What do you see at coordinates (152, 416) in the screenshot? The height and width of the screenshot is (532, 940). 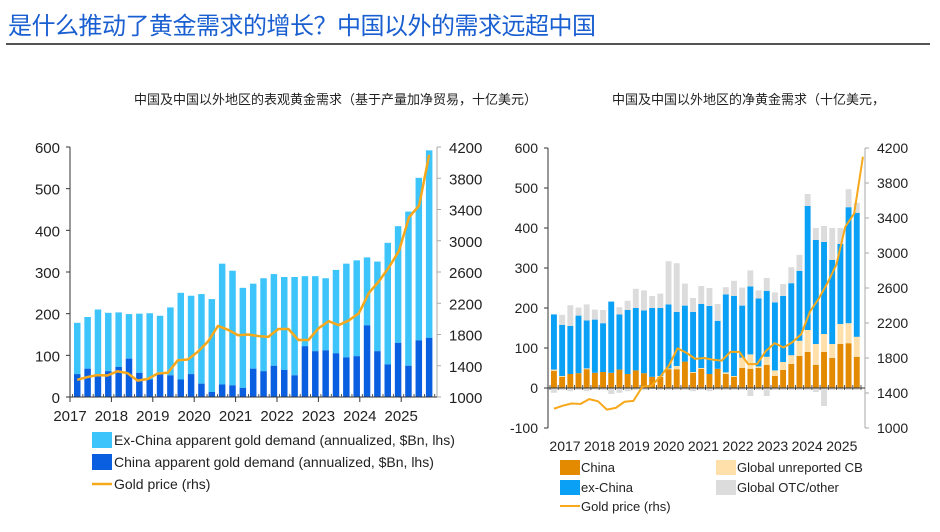 I see `x-tick-label: 2019` at bounding box center [152, 416].